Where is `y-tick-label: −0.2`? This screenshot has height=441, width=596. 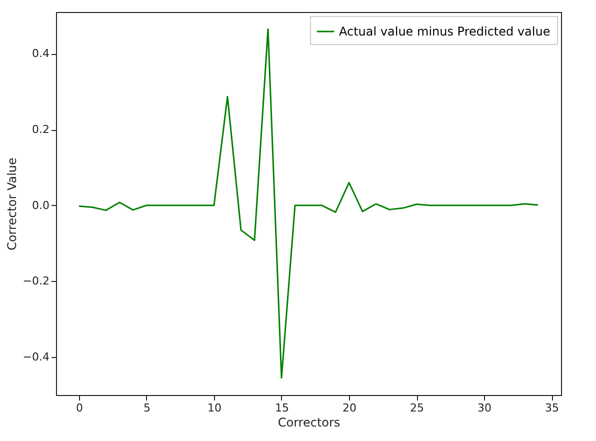
y-tick-label: −0.2 is located at coordinates (36, 281).